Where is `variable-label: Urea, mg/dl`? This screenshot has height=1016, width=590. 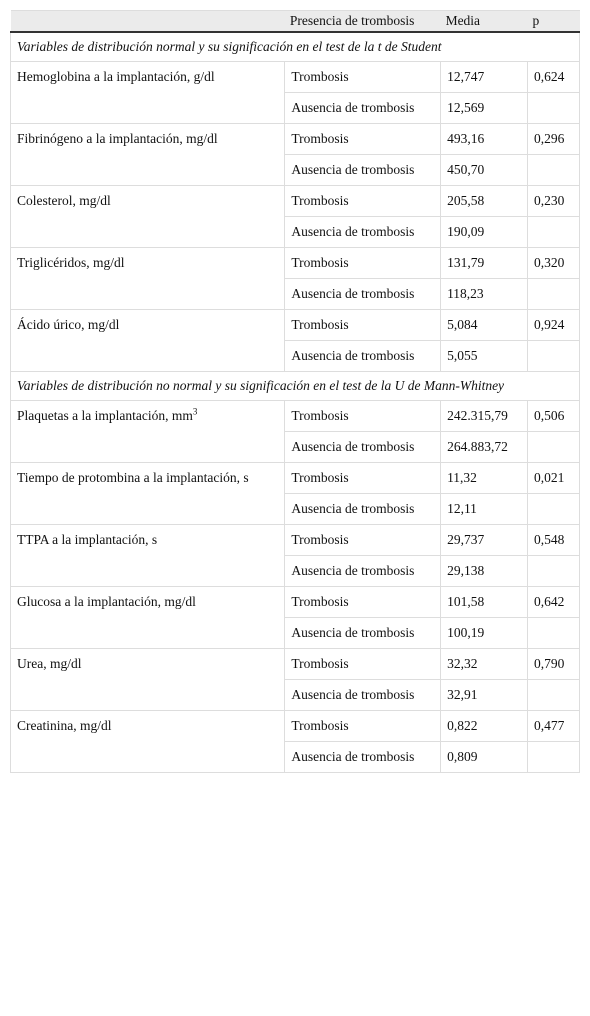
variable-label: Urea, mg/dl is located at coordinates (49, 663).